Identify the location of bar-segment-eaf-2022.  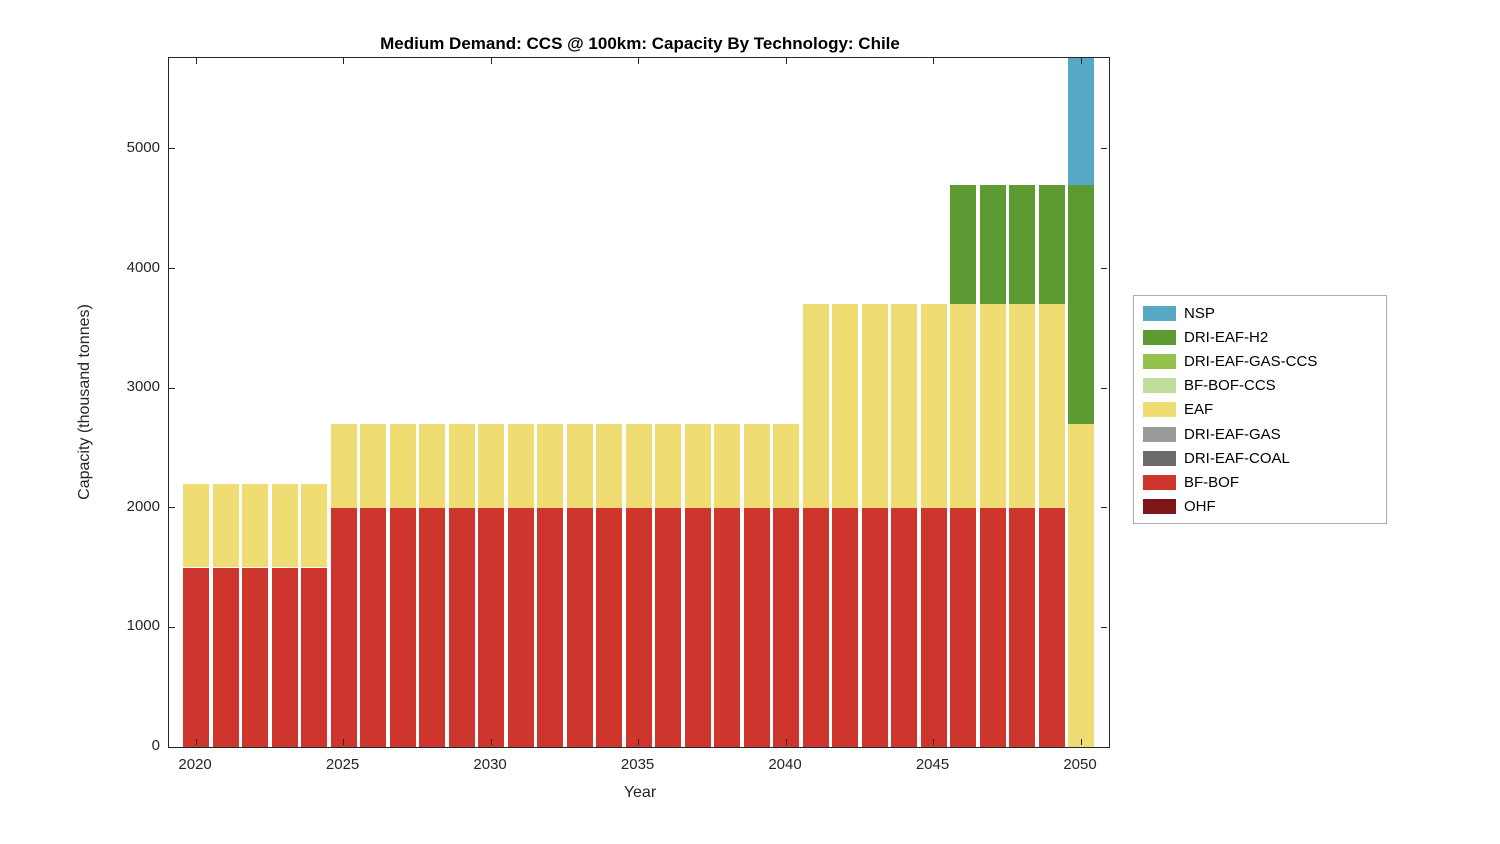
(255, 525).